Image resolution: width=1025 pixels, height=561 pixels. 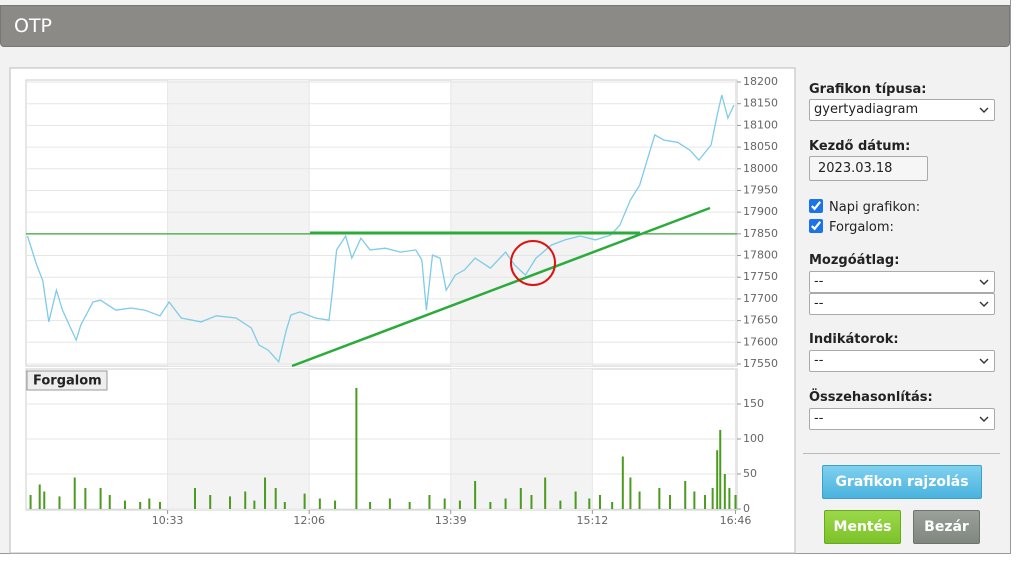 What do you see at coordinates (593, 520) in the screenshot?
I see `x-tick-label: 15:12` at bounding box center [593, 520].